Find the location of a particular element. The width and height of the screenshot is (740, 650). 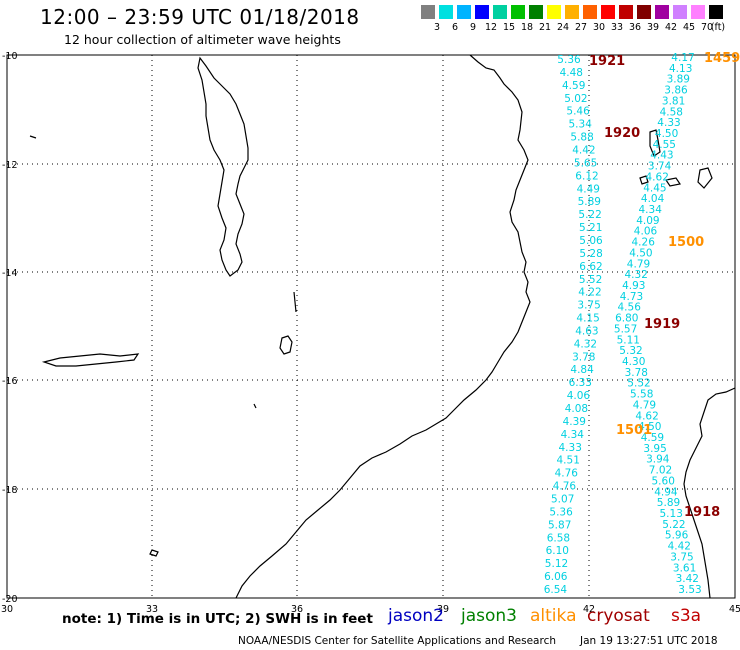

wave-height-value: 5.02 is located at coordinates (575, 99).